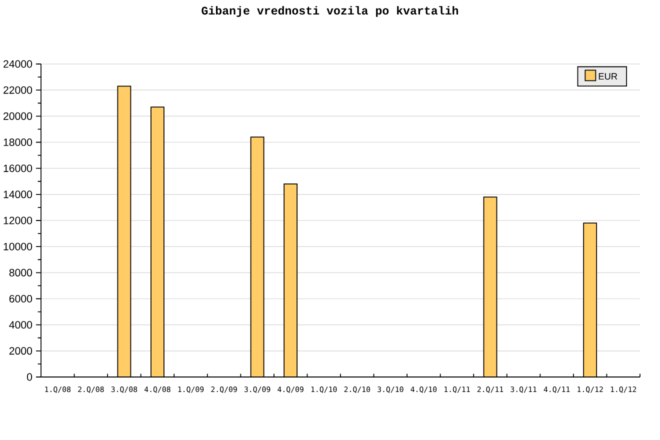  What do you see at coordinates (18, 246) in the screenshot?
I see `y-tick-label: 10000` at bounding box center [18, 246].